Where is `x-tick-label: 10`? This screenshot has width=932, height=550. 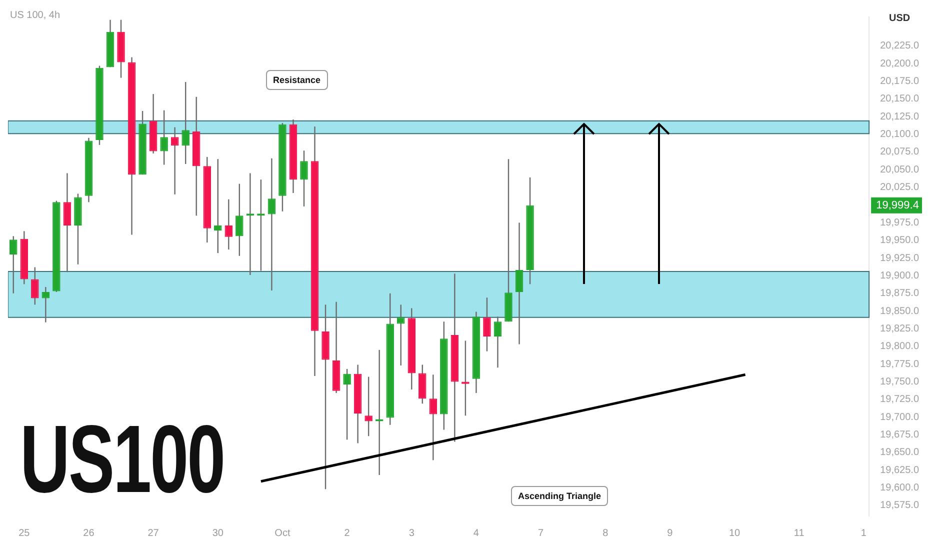
x-tick-label: 10 is located at coordinates (734, 533).